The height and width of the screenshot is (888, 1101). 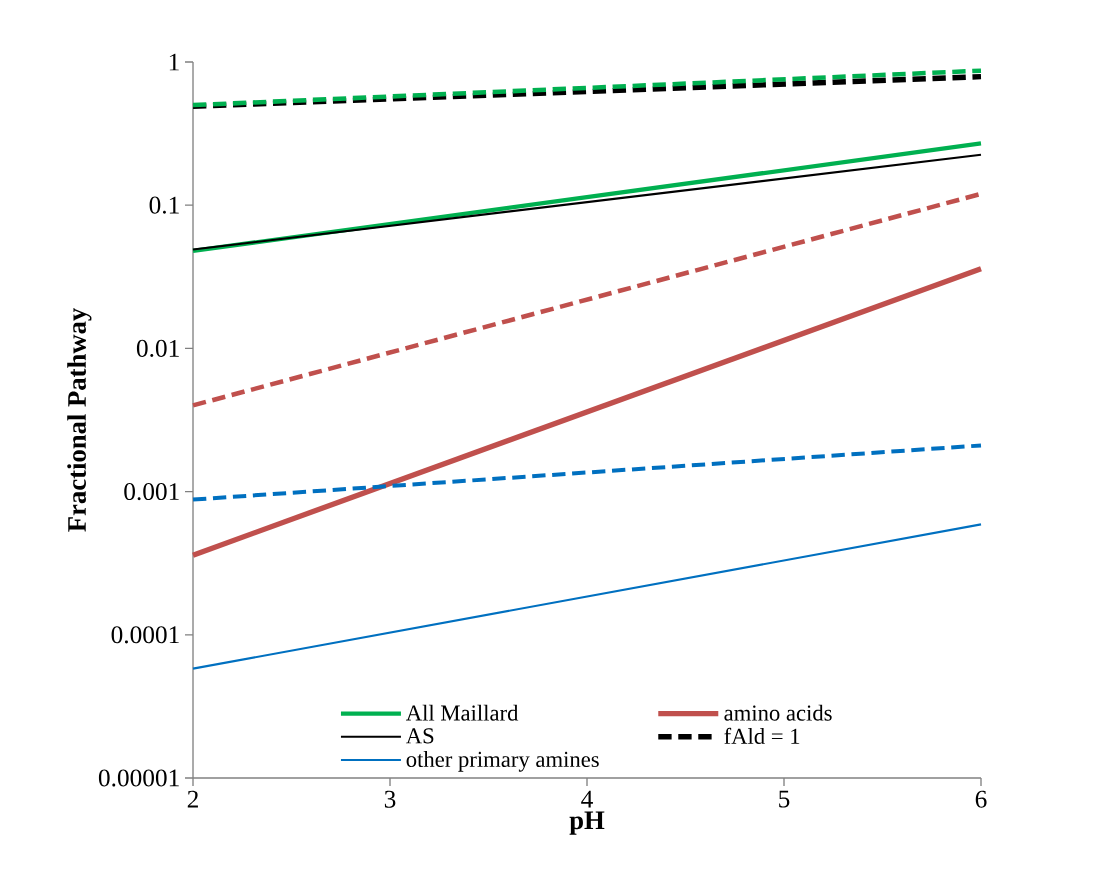 I want to click on legend-label: other primary amines, so click(x=502, y=761).